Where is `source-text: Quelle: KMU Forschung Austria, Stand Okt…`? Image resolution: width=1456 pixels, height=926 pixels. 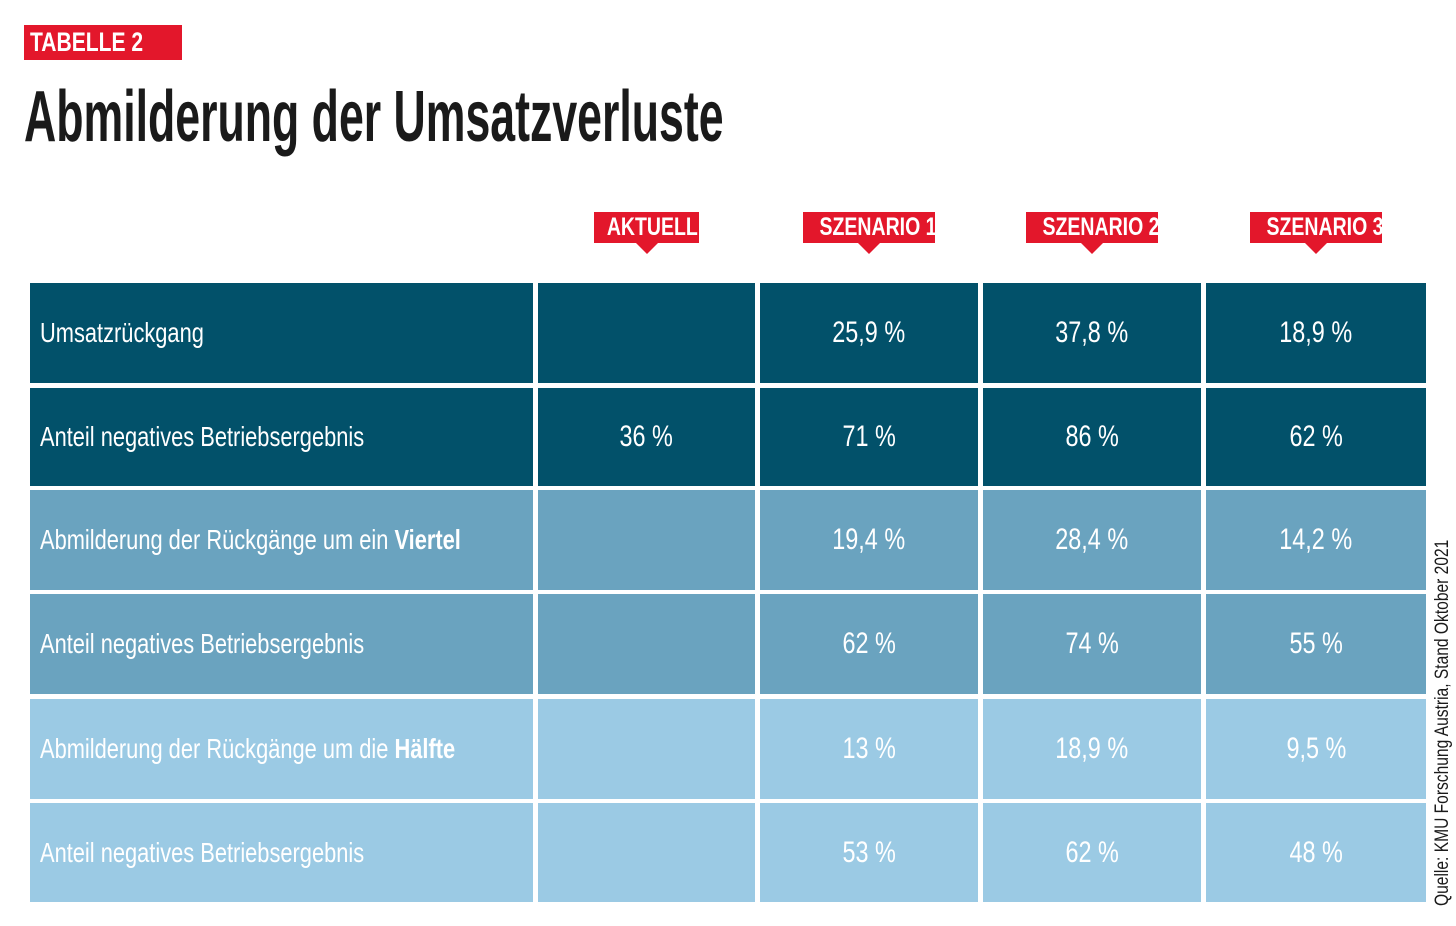 source-text: Quelle: KMU Forschung Austria, Stand Okt… is located at coordinates (1442, 722).